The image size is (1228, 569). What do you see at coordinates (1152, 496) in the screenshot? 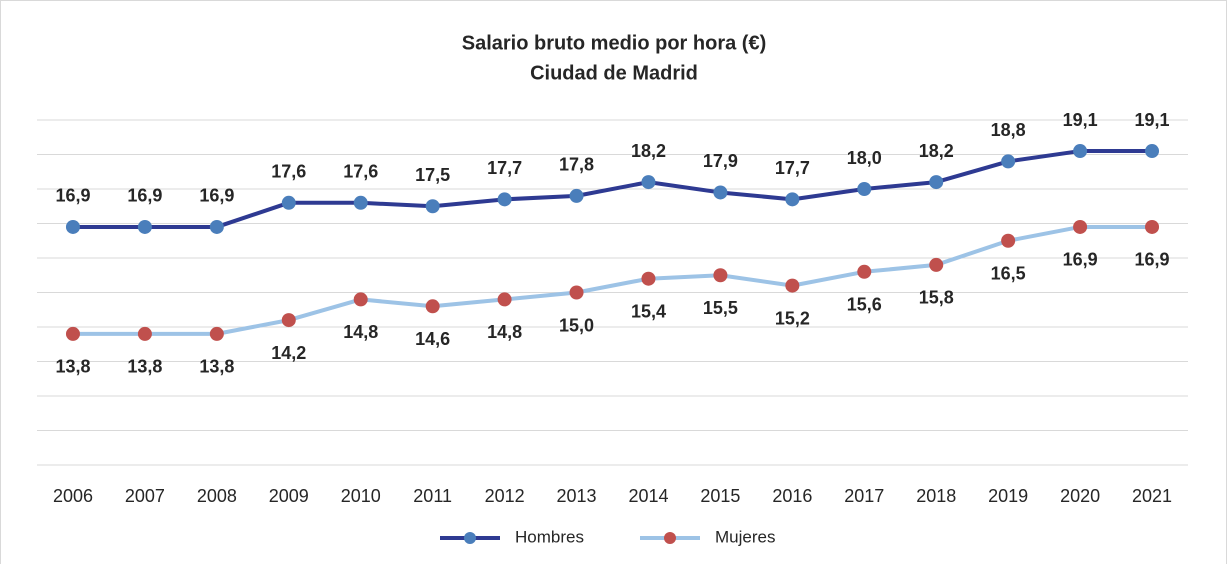
I see `x-tick-label: 2021` at bounding box center [1152, 496].